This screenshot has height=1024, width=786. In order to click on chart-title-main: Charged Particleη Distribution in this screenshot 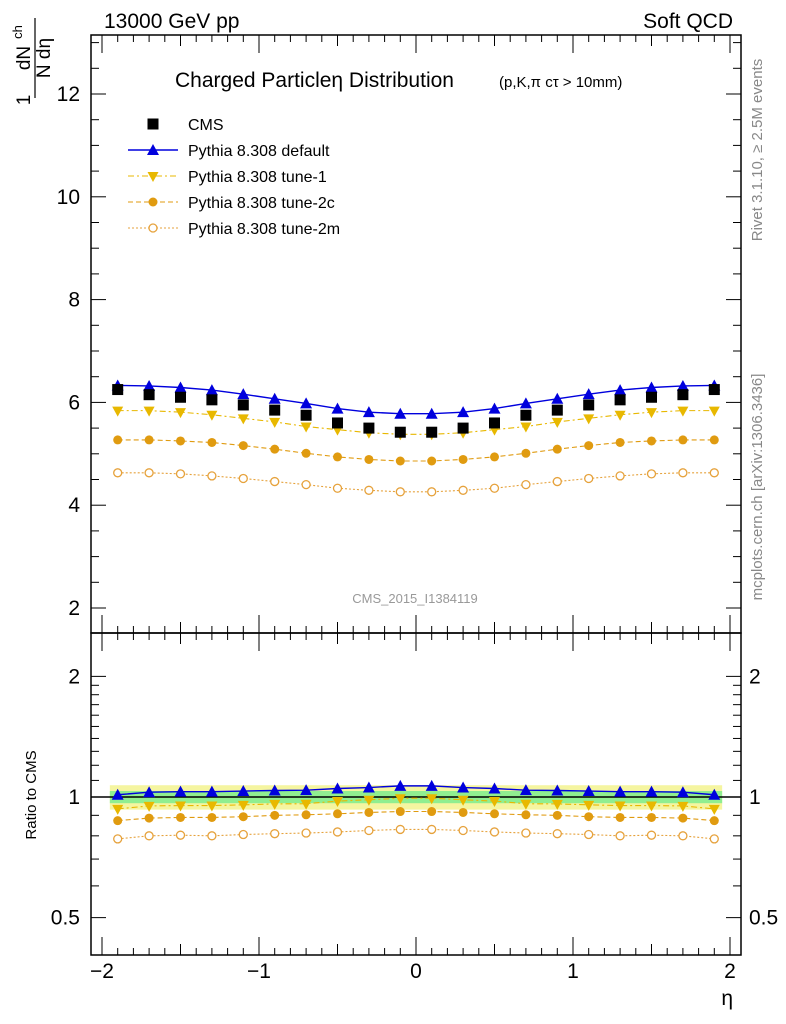, I will do `click(314, 80)`.